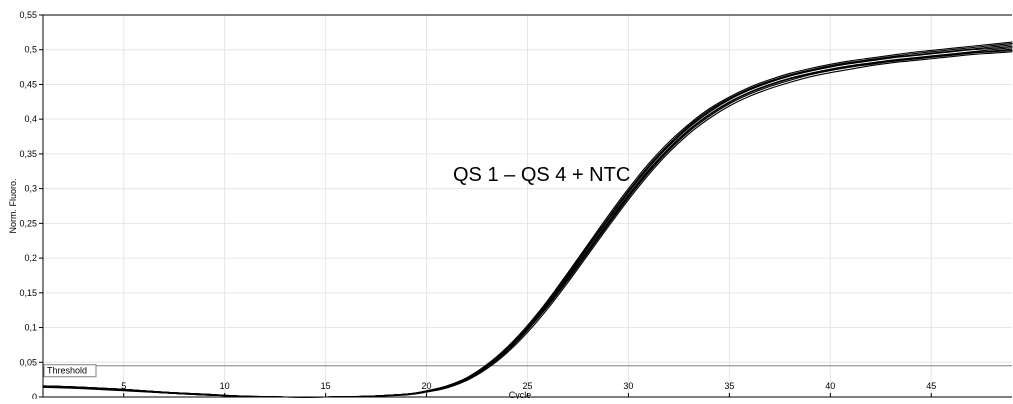 The image size is (1013, 404). Describe the element at coordinates (30, 258) in the screenshot. I see `y-tick-label: 0,2` at that location.